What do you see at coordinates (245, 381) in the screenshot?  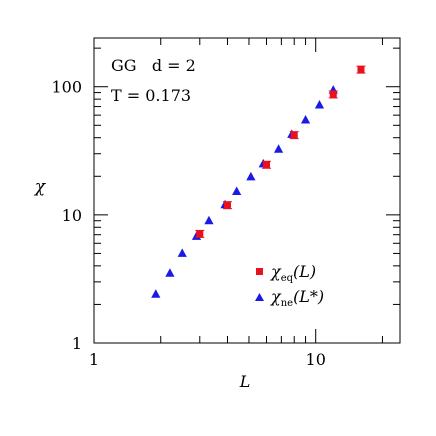 I see `x-axis-label: L` at bounding box center [245, 381].